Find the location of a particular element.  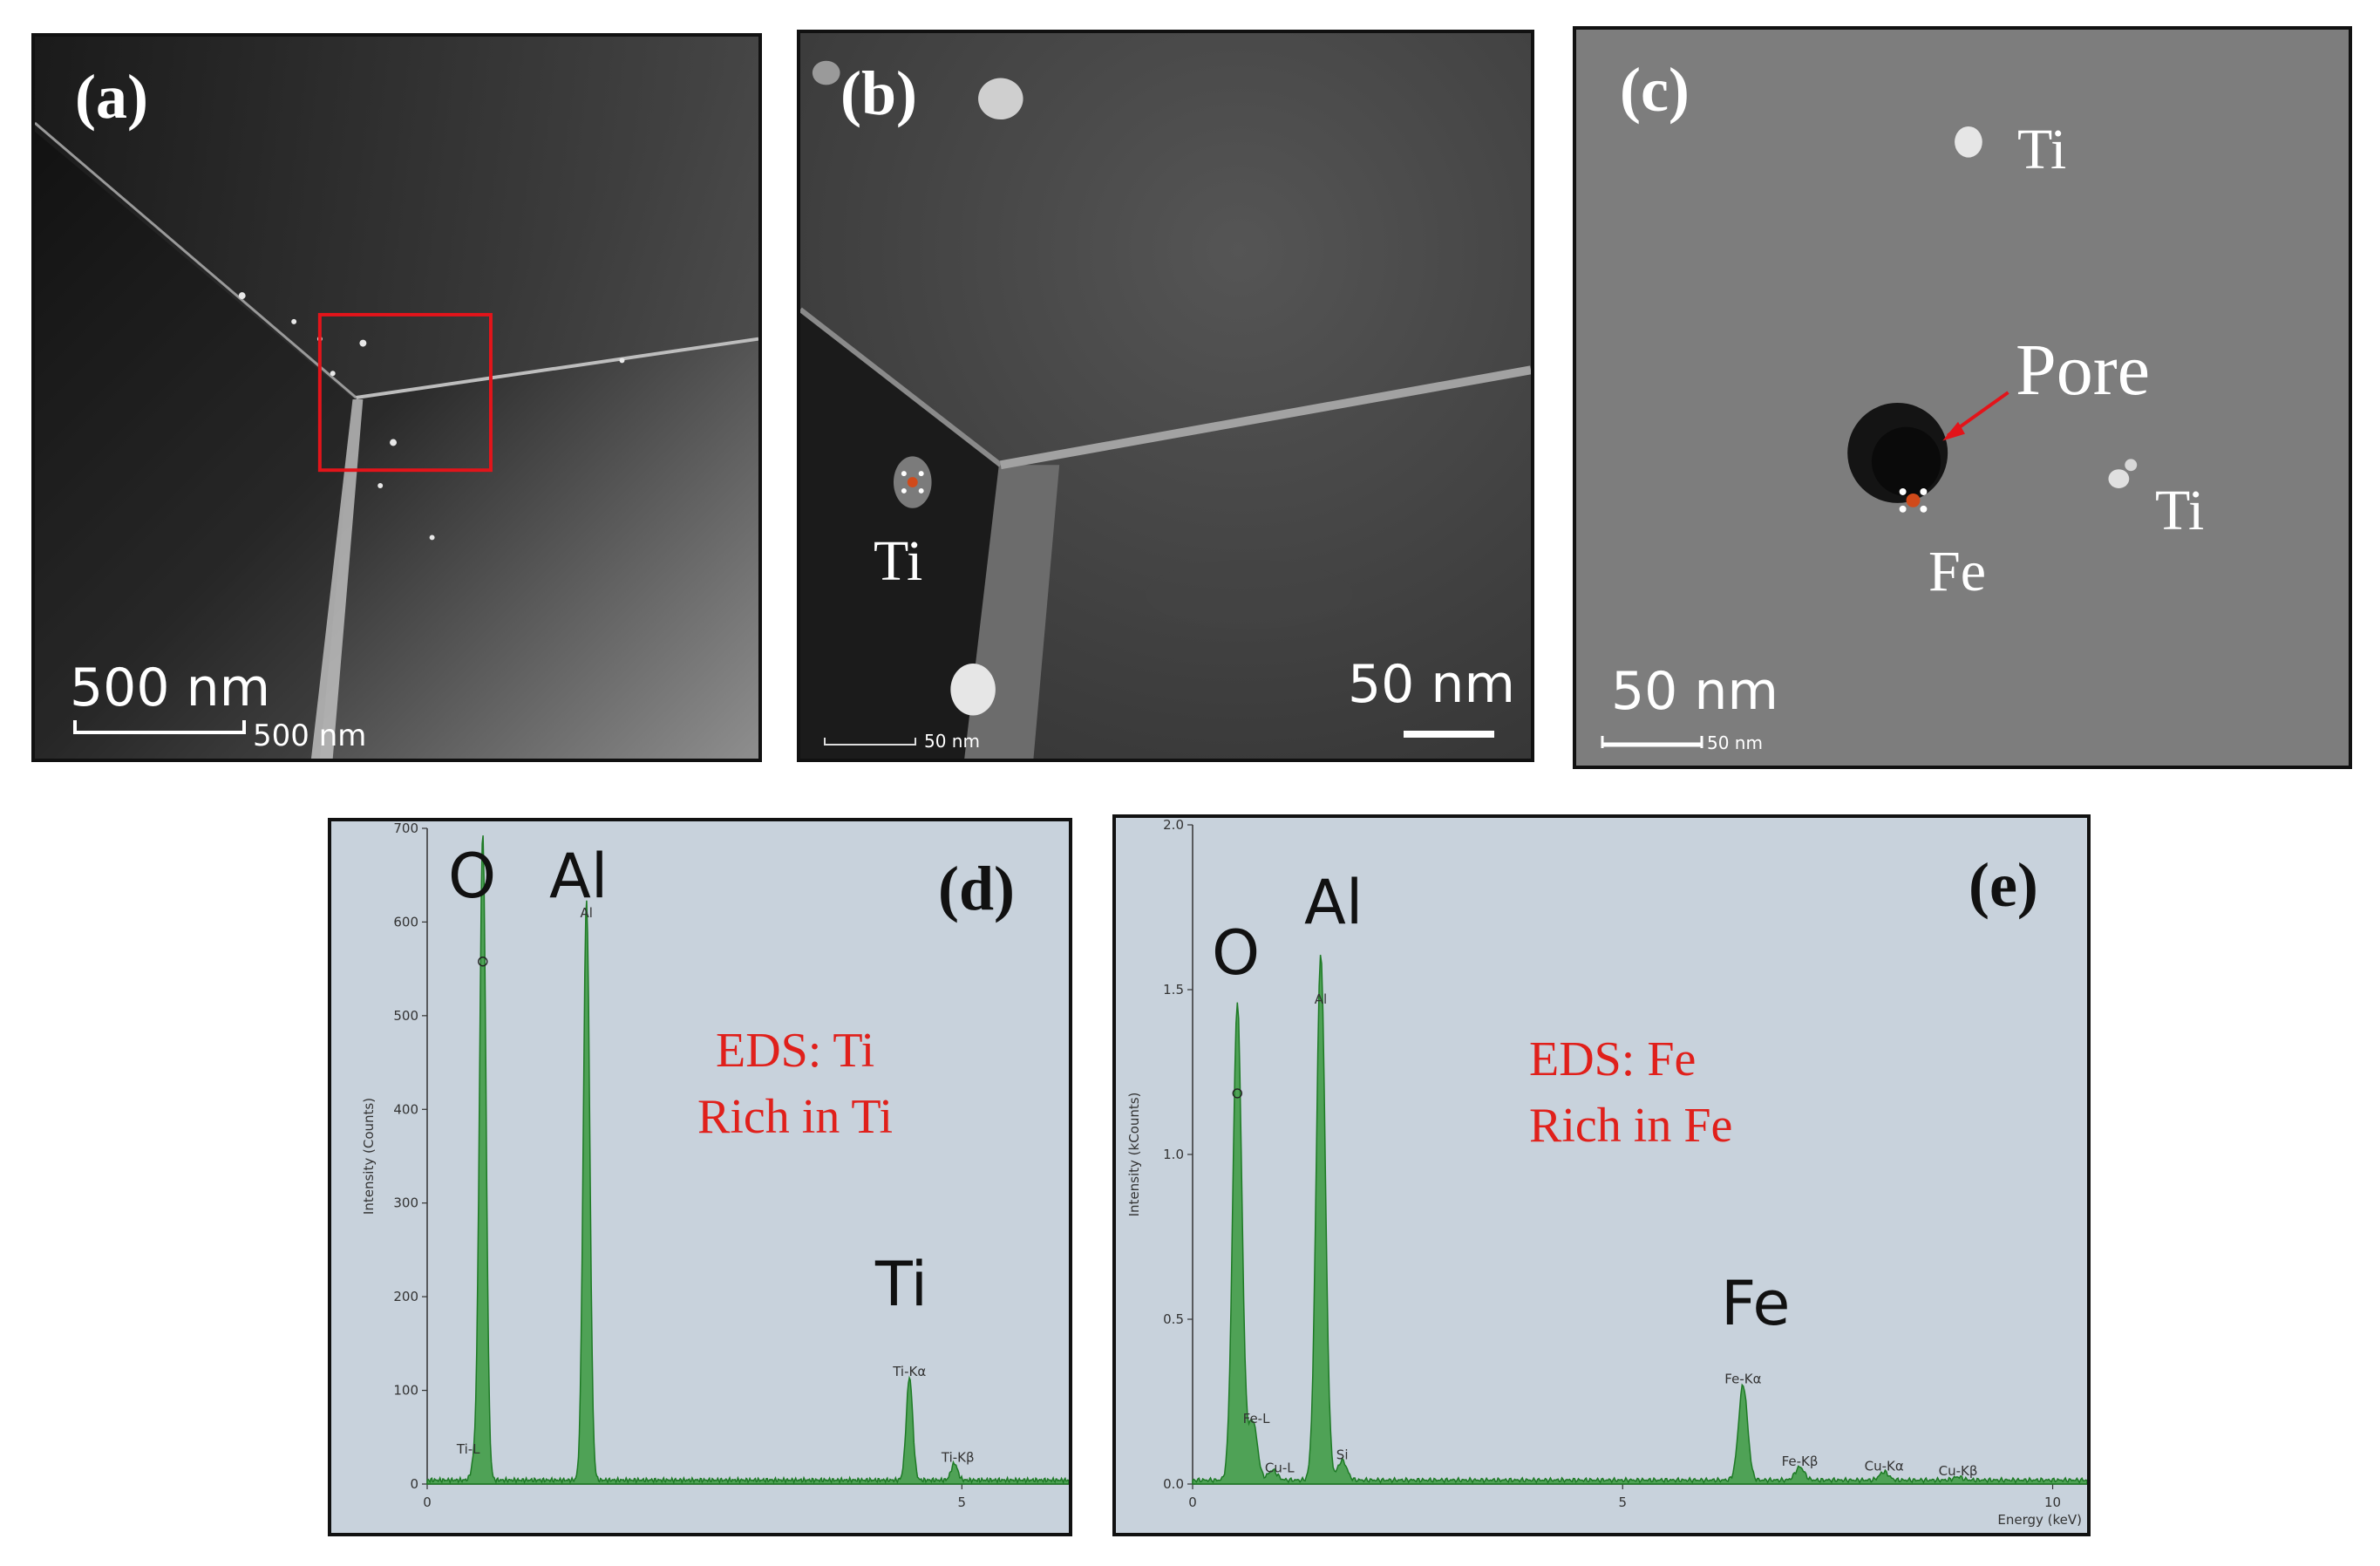

panel-e-eds-note: EDS: Fe Rich in Fe is located at coordinates (1630, 1093).